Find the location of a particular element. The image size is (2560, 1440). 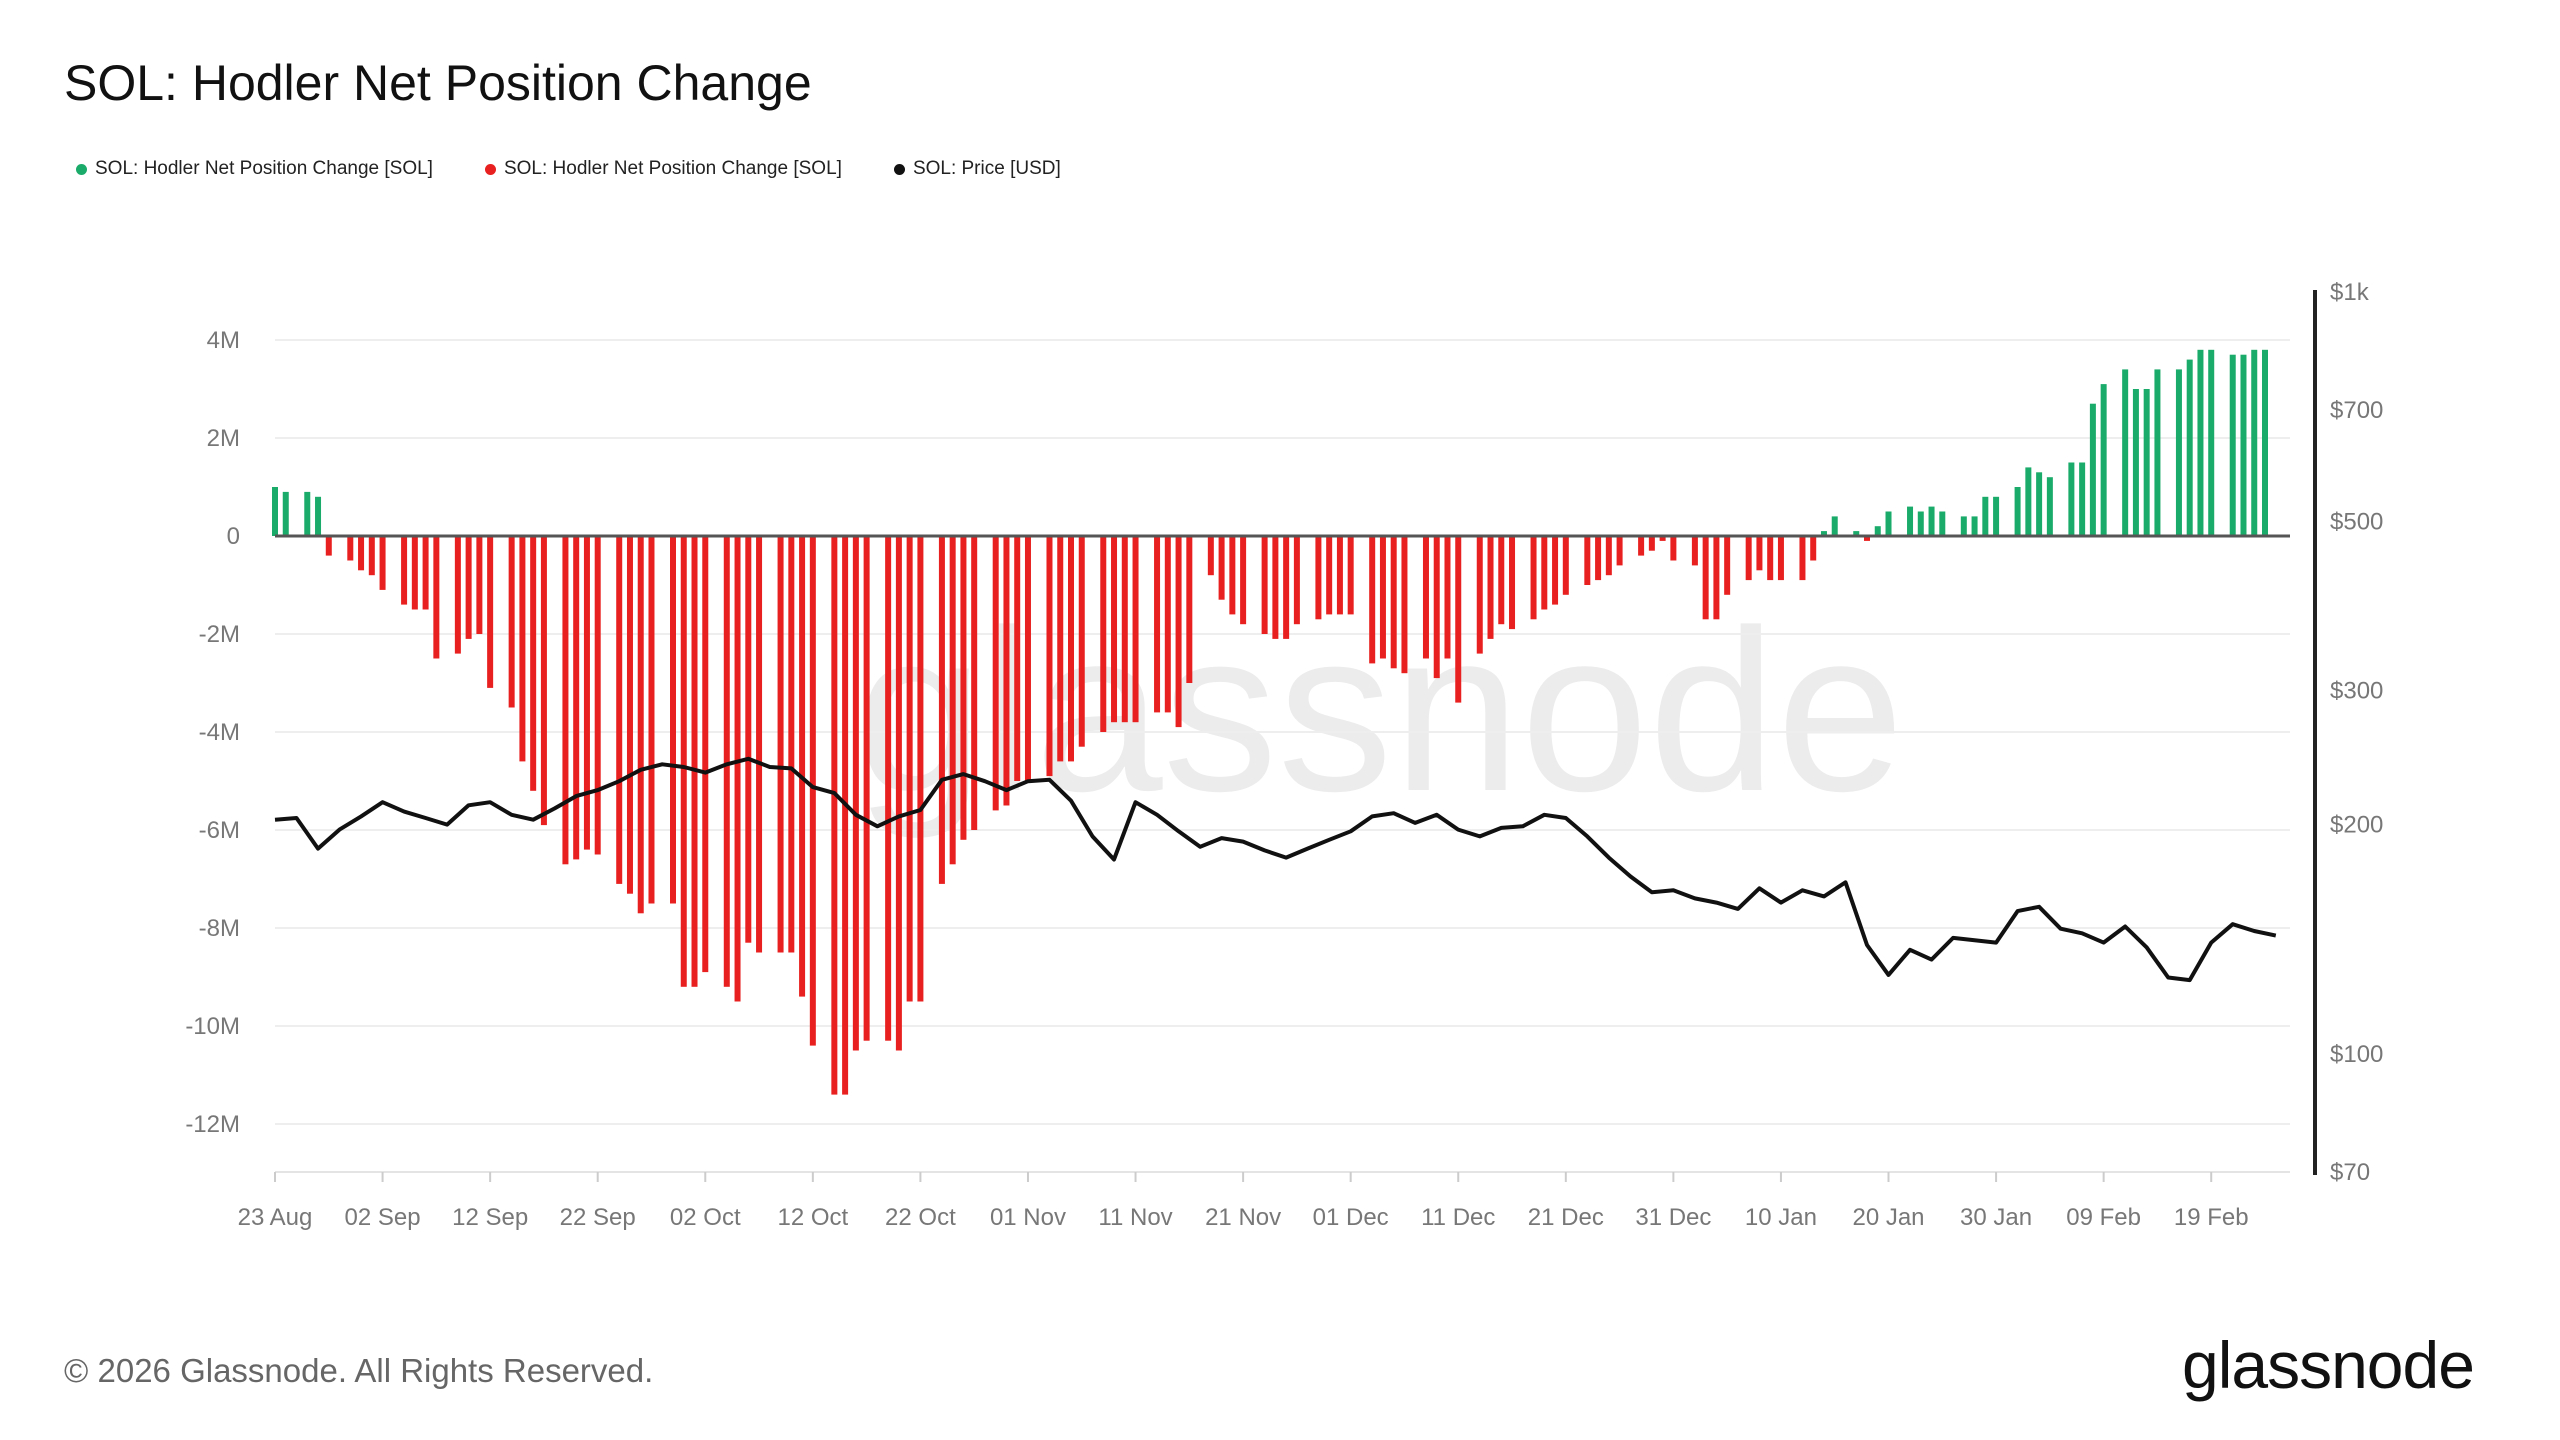

x-tick-label: 12 Oct is located at coordinates (812, 1217).